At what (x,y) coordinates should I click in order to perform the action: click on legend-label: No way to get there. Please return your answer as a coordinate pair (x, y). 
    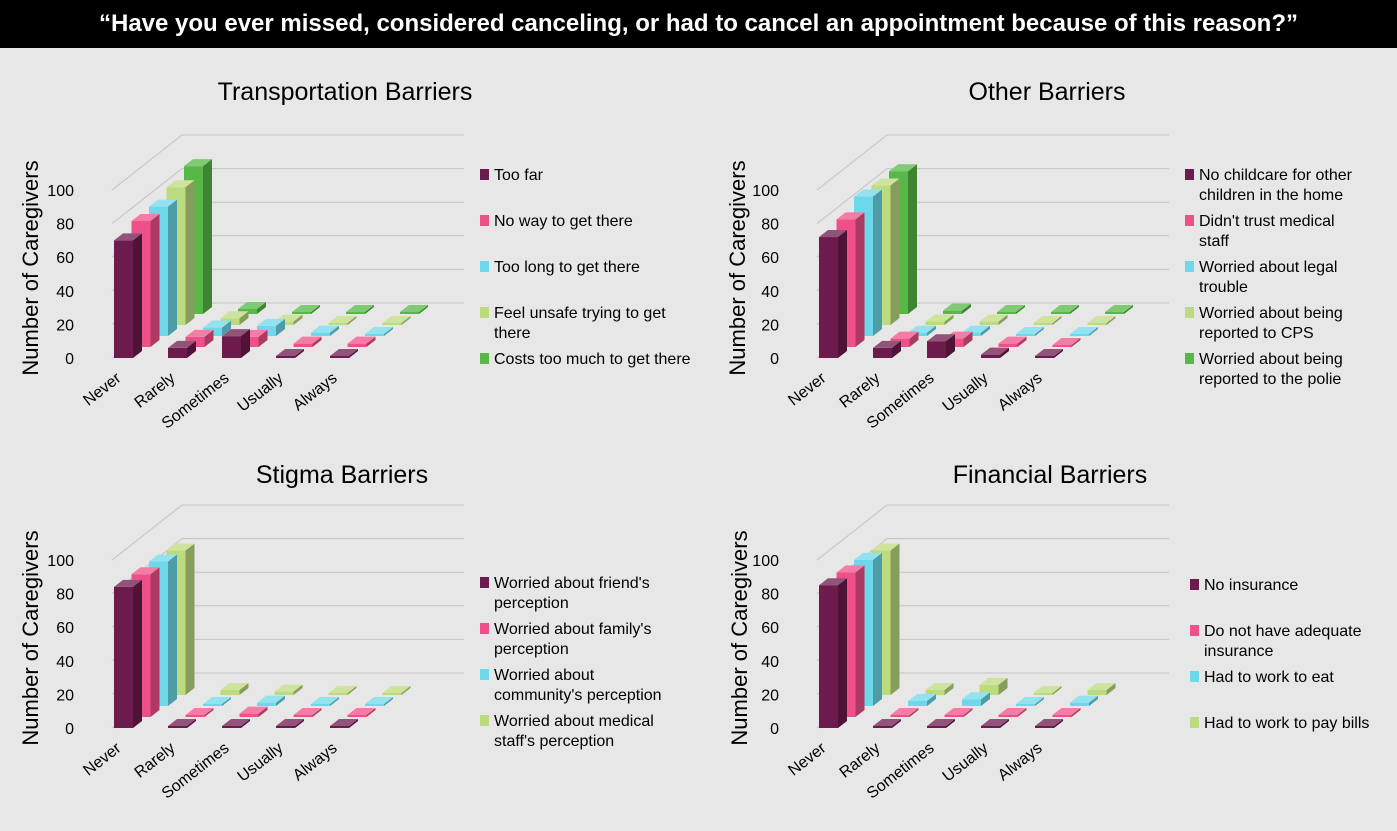
    Looking at the image, I should click on (563, 221).